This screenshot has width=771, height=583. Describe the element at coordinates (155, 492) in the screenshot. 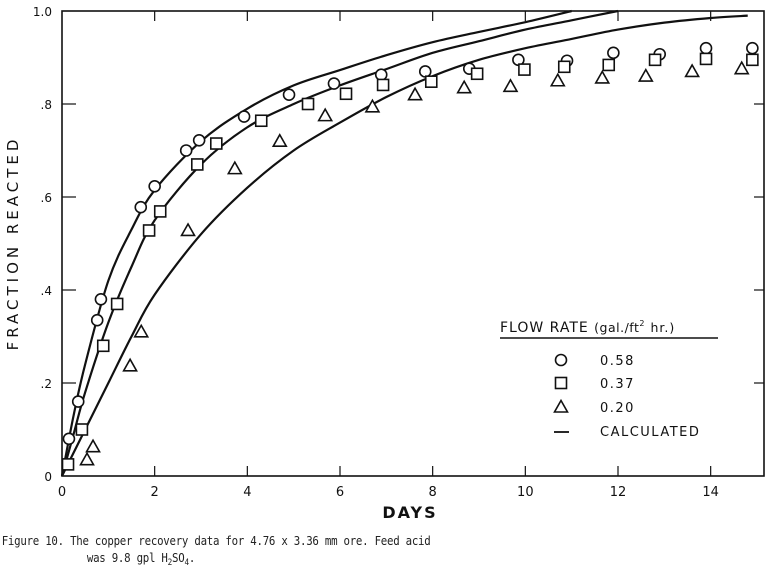

I see `x-tick-label: 2` at that location.